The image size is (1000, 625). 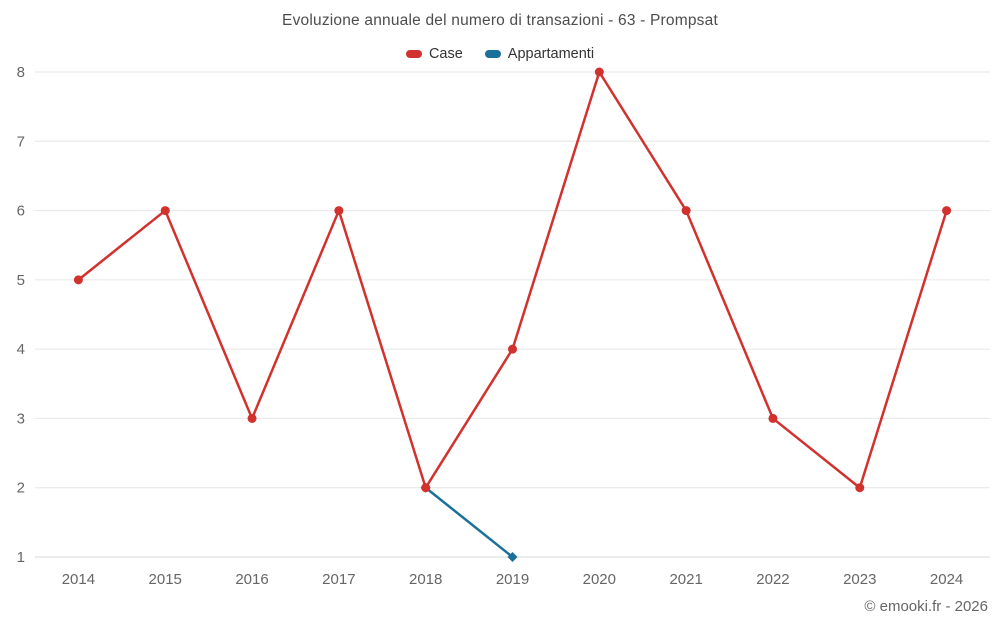 I want to click on legend-label-case: Case, so click(x=445, y=54).